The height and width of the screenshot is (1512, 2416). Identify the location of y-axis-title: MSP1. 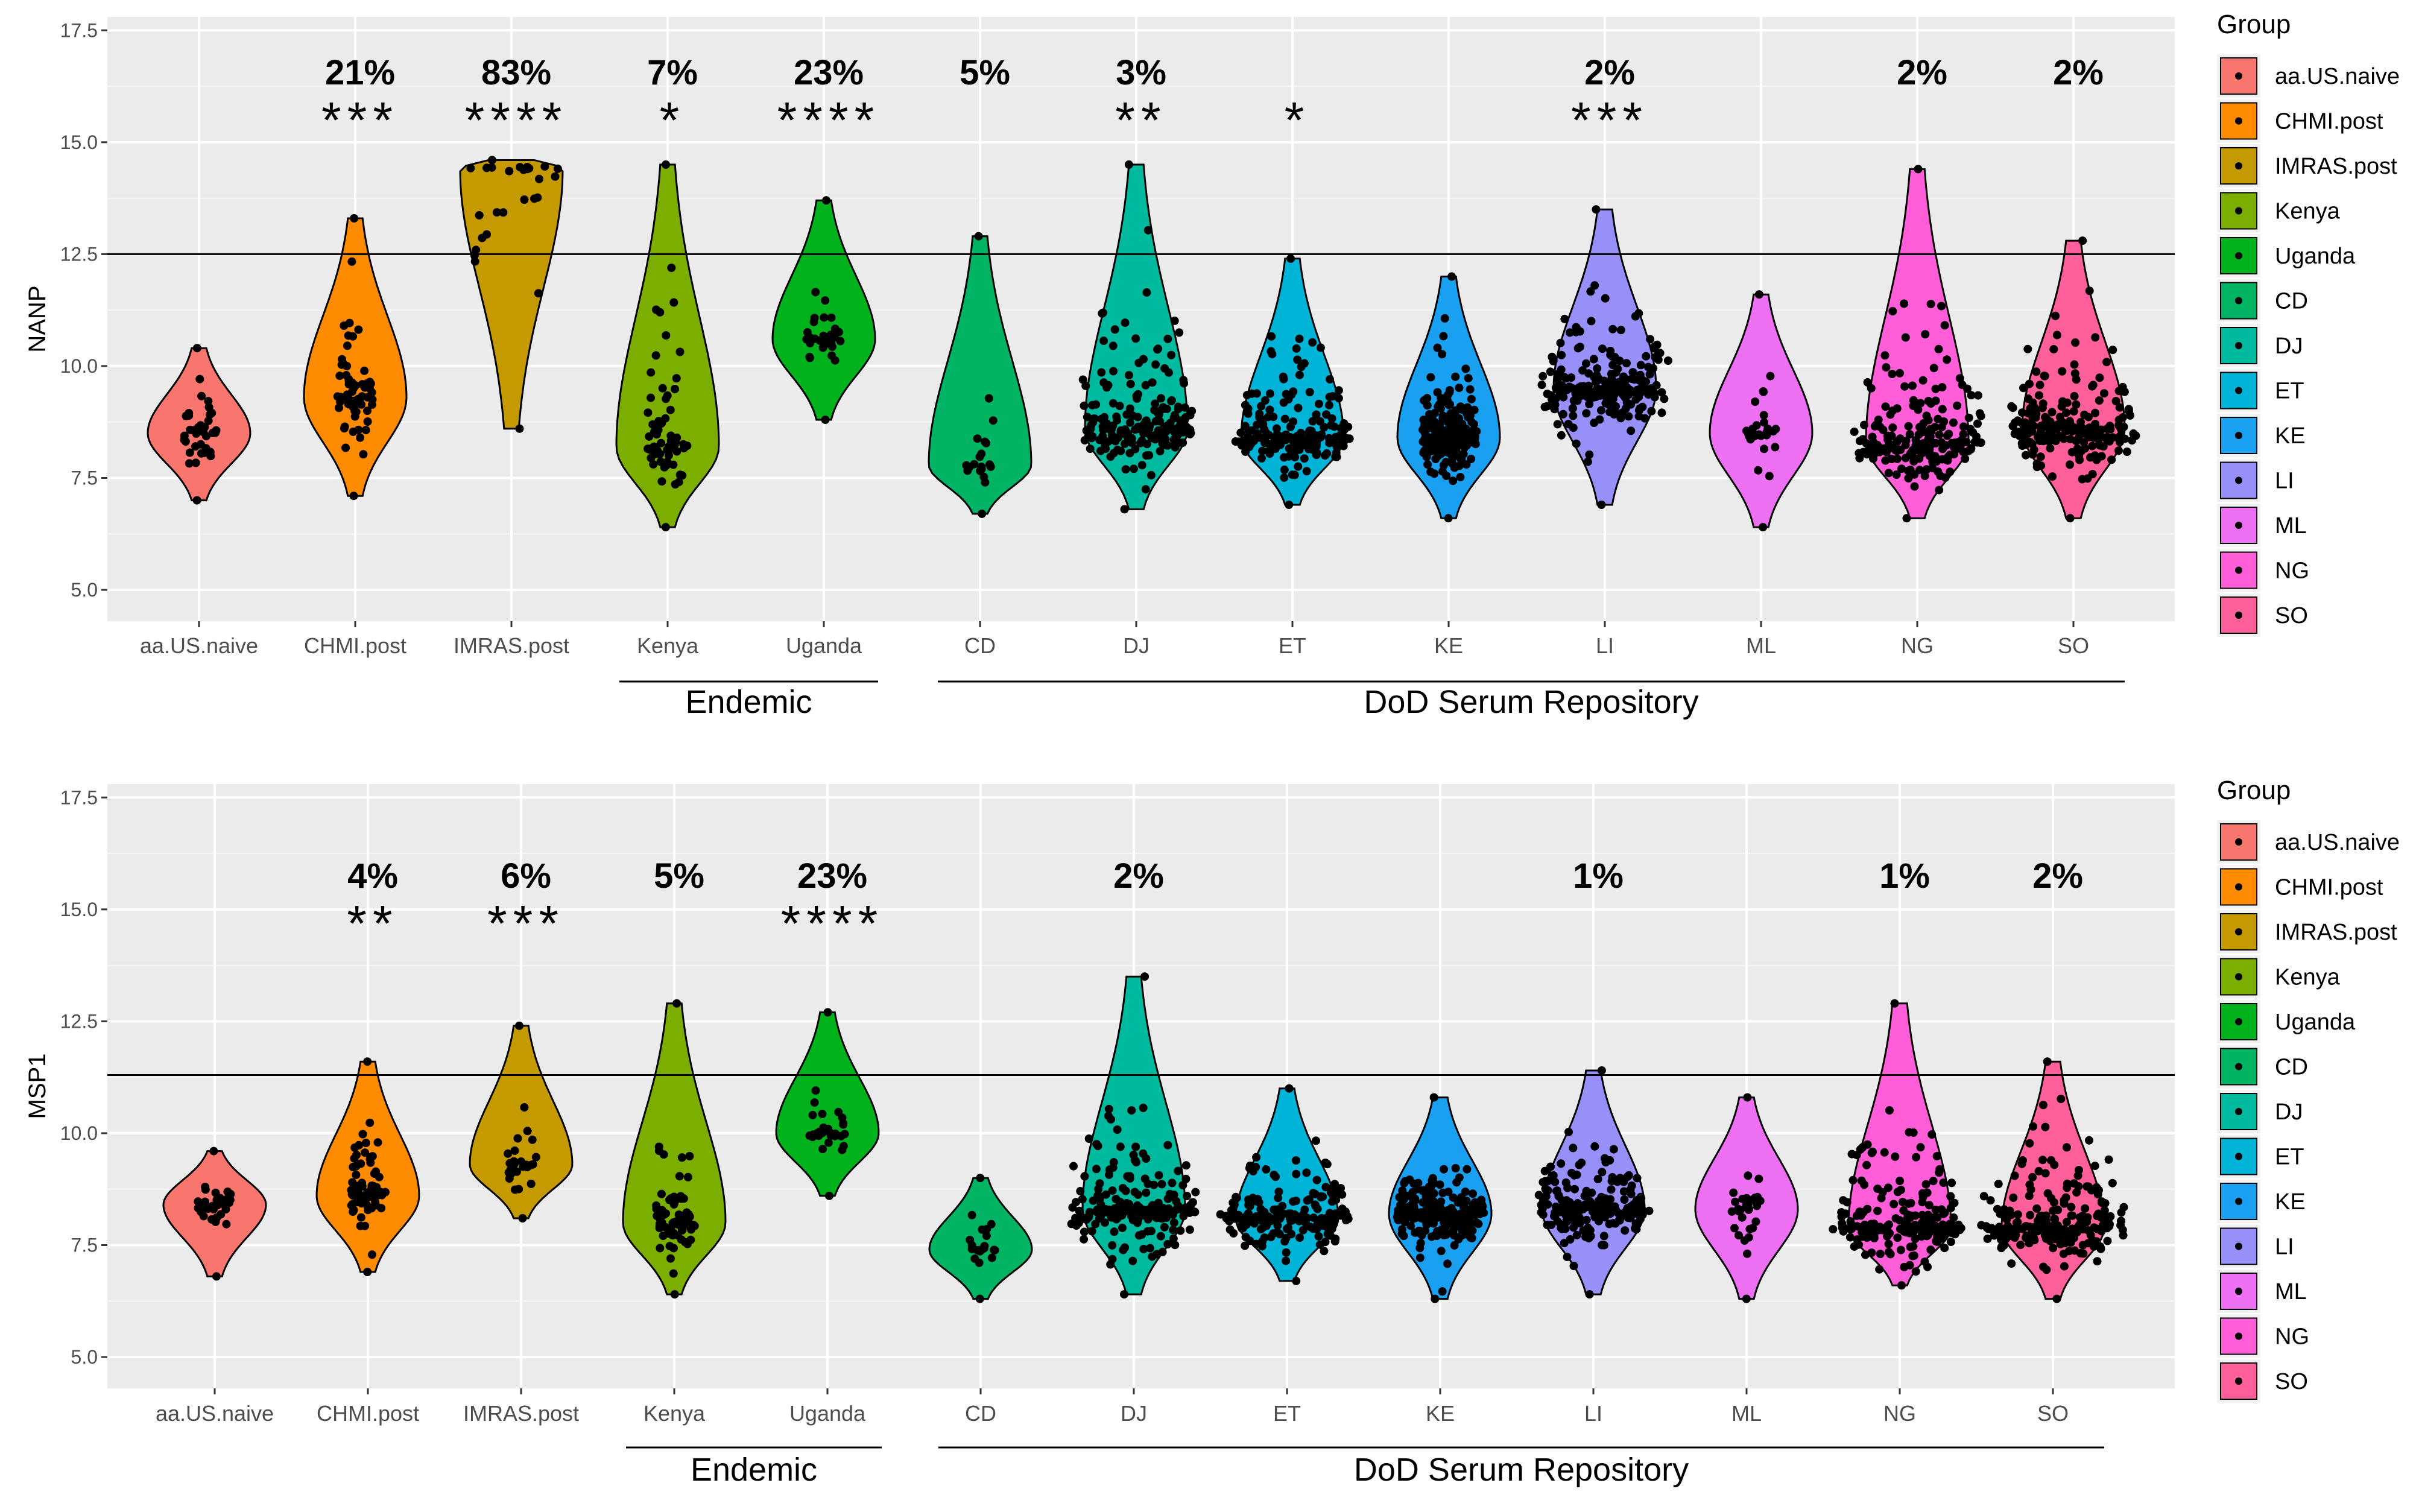
(37, 1086).